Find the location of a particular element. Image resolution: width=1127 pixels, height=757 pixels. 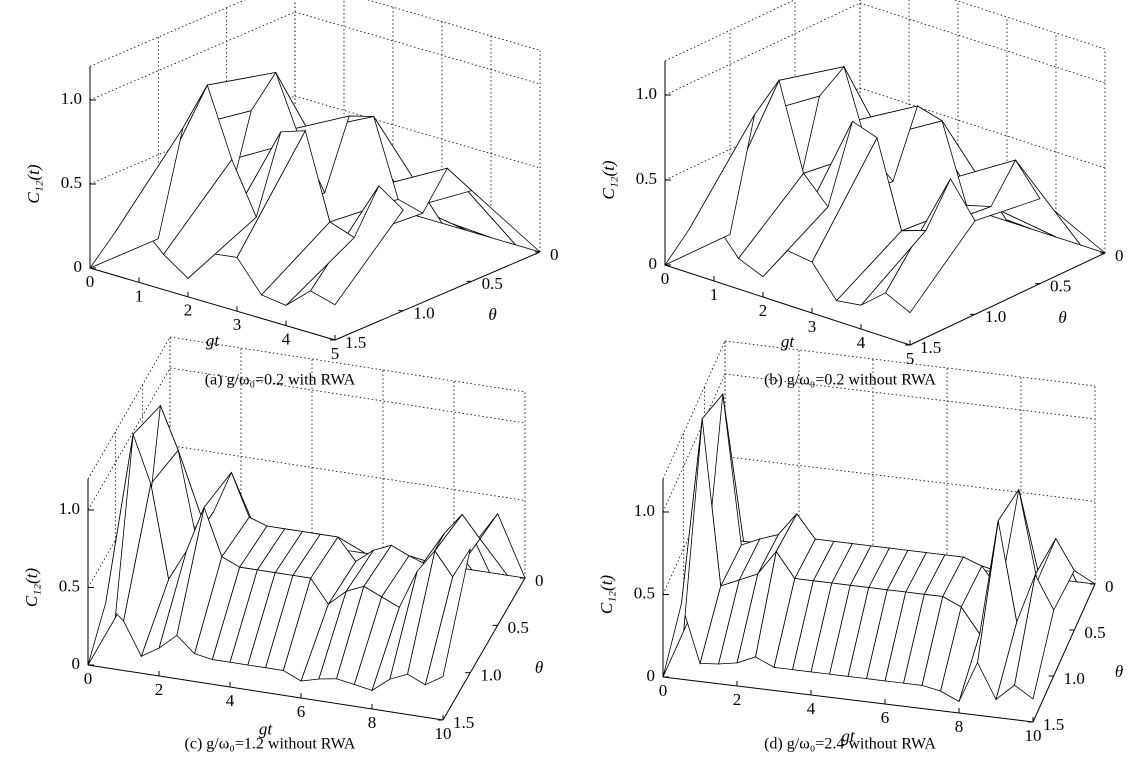

caption: (d) g/ω₀=2.4 without RWA is located at coordinates (850, 744).